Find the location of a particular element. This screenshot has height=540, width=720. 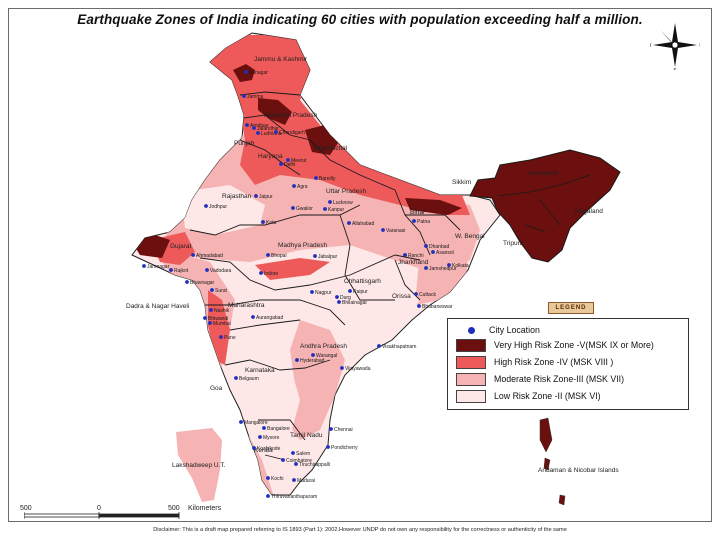

label-tn: Tamil Nadu is located at coordinates (306, 435).